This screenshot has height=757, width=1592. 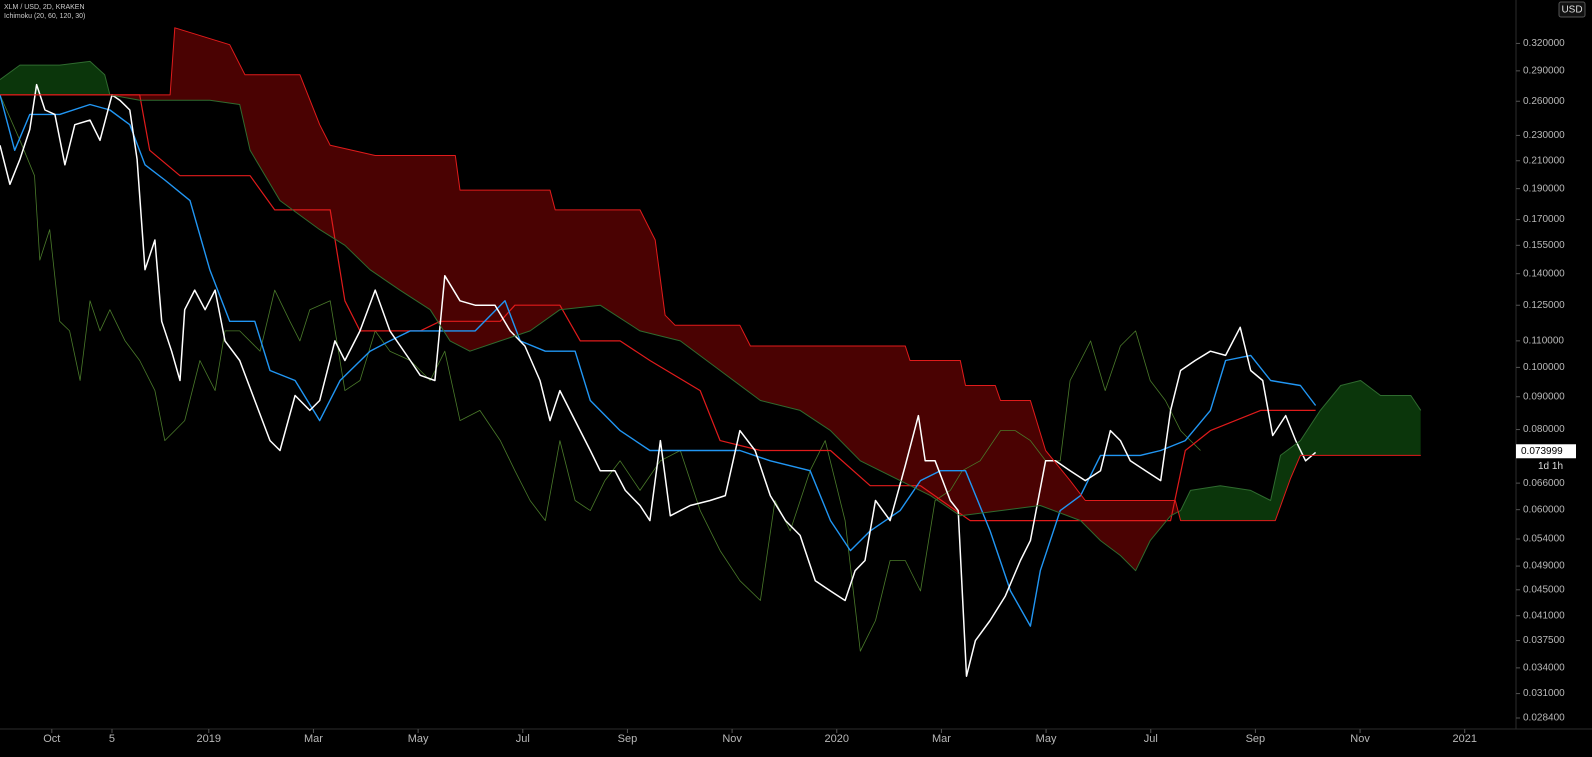 What do you see at coordinates (44, 7) in the screenshot?
I see `chart-title: XLM / USD, 2D, KRAKEN` at bounding box center [44, 7].